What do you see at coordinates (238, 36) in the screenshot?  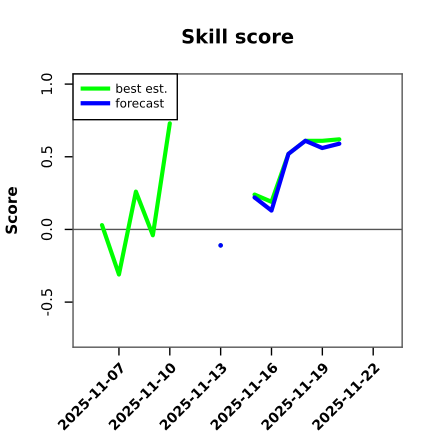 I see `chart-title: Skill score` at bounding box center [238, 36].